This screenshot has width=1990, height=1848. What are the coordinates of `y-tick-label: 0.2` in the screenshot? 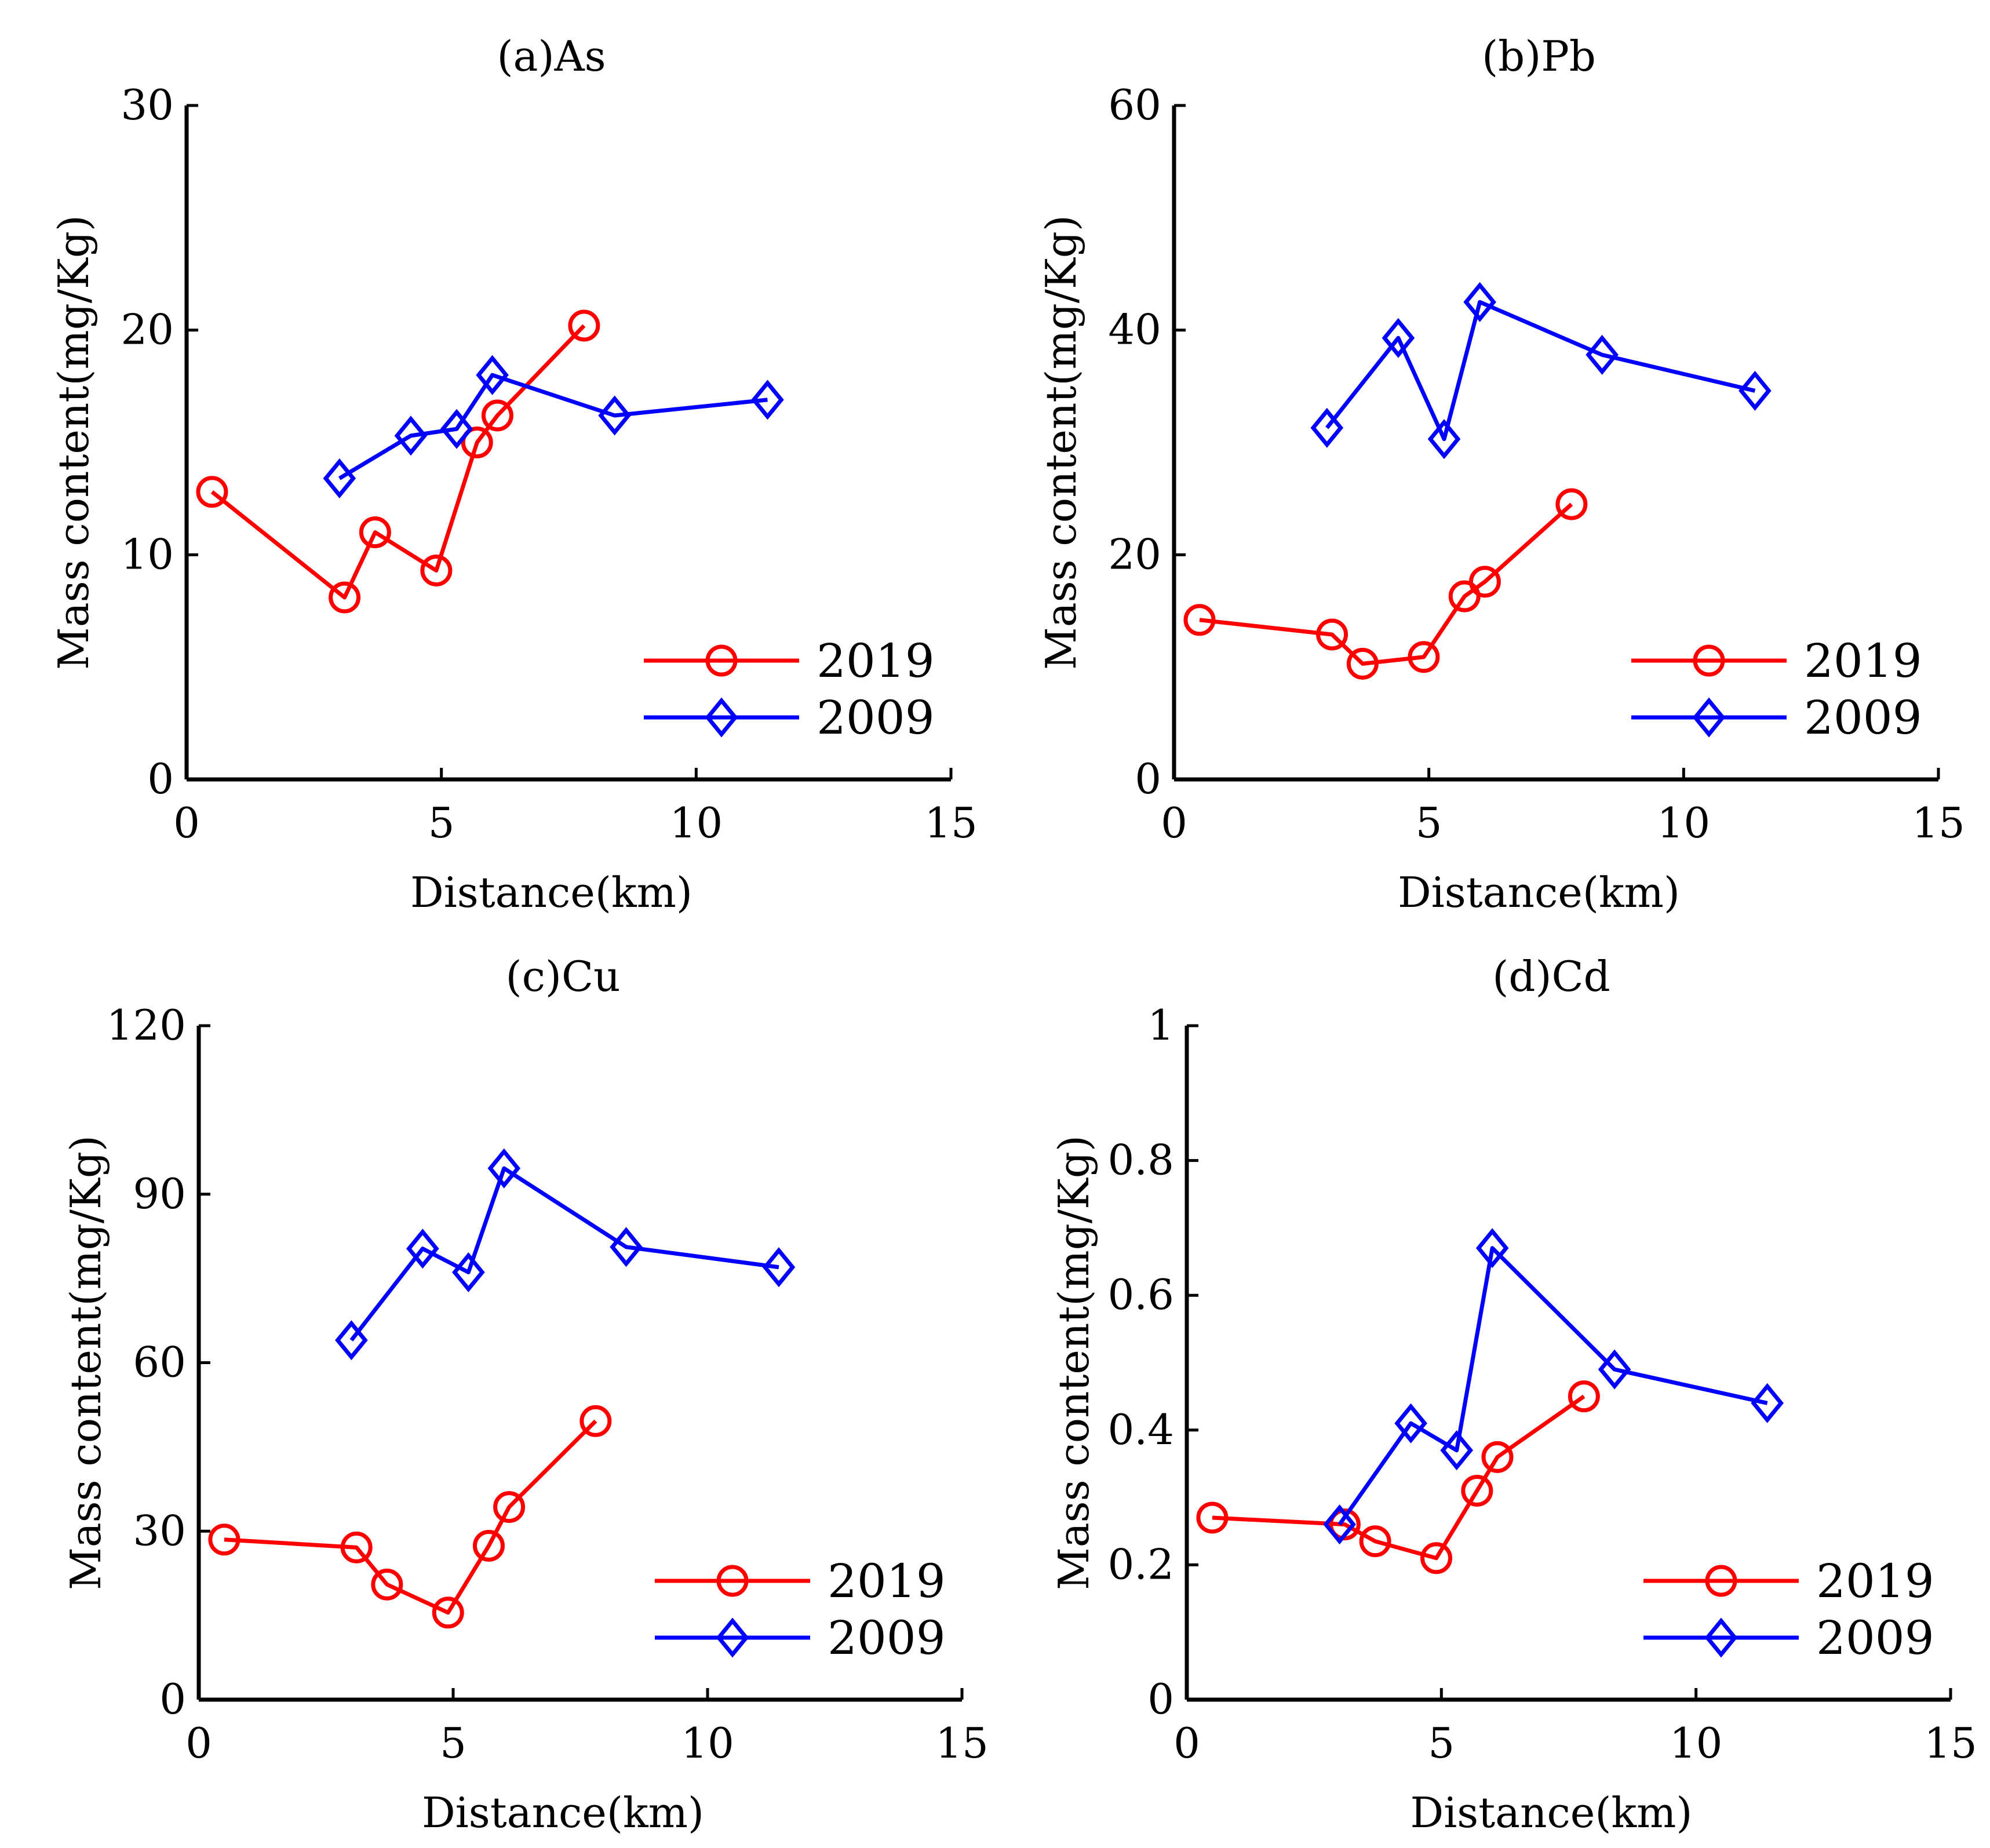 It's located at (1140, 1564).